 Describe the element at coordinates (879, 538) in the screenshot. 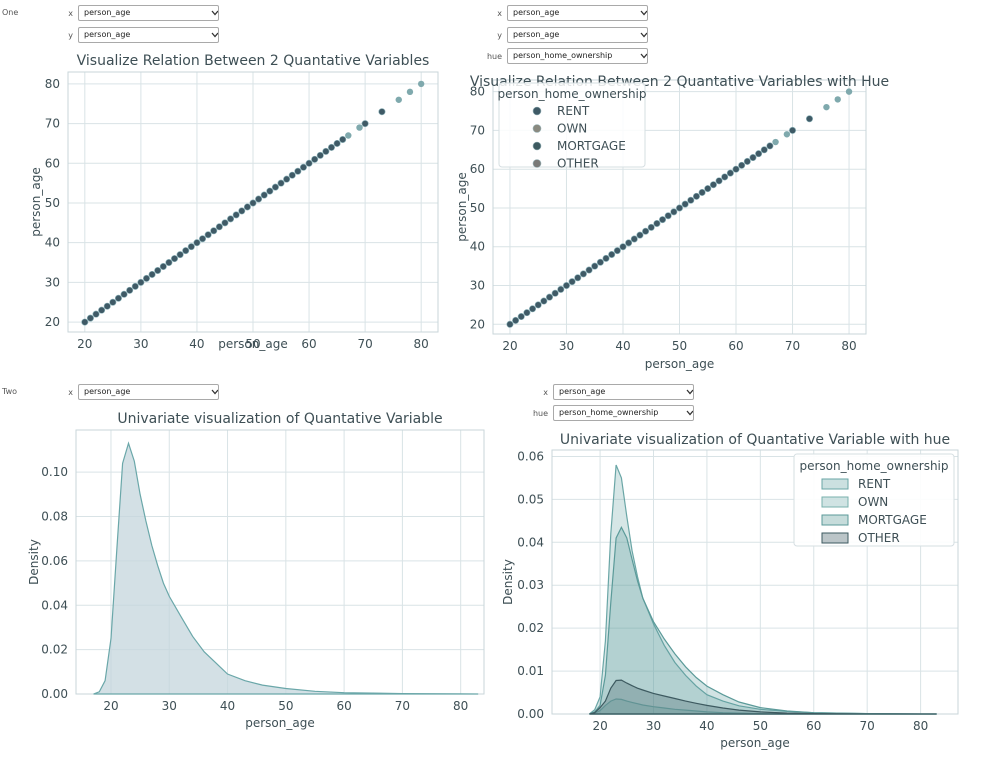

I see `legend-label: OTHER` at that location.